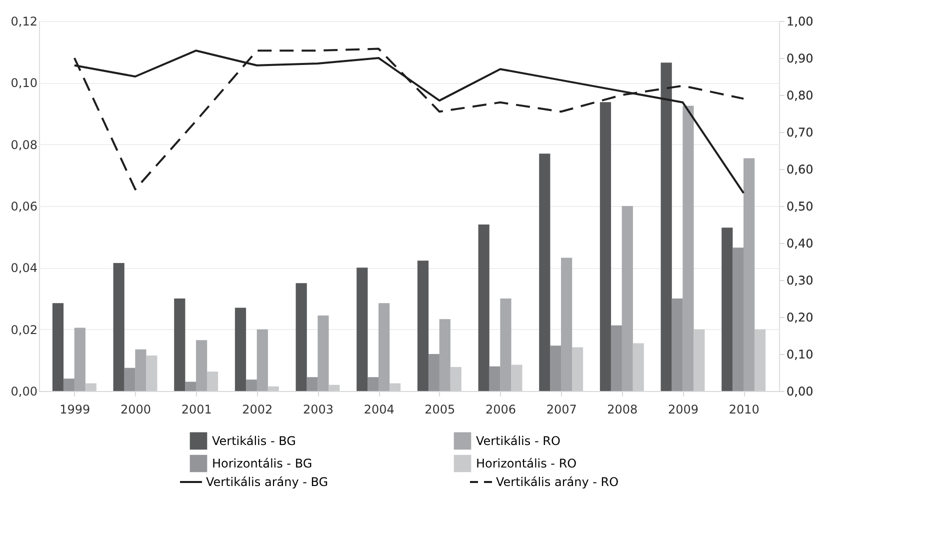 This screenshot has height=557, width=928. What do you see at coordinates (683, 409) in the screenshot?
I see `x-tick-label: 2009` at bounding box center [683, 409].